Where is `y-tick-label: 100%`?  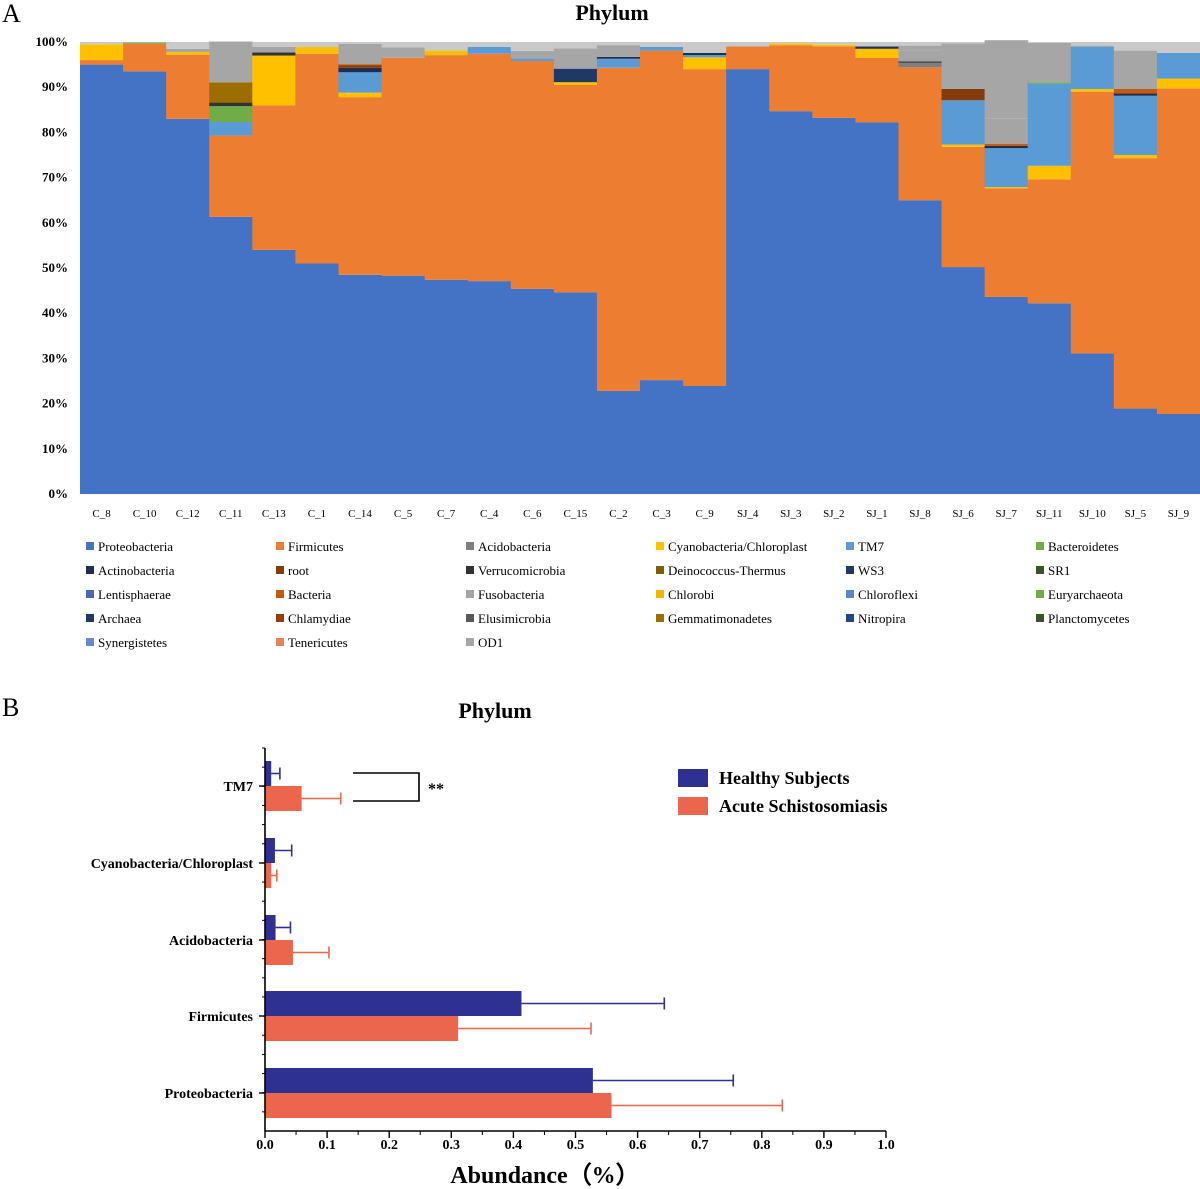
y-tick-label: 100% is located at coordinates (52, 41).